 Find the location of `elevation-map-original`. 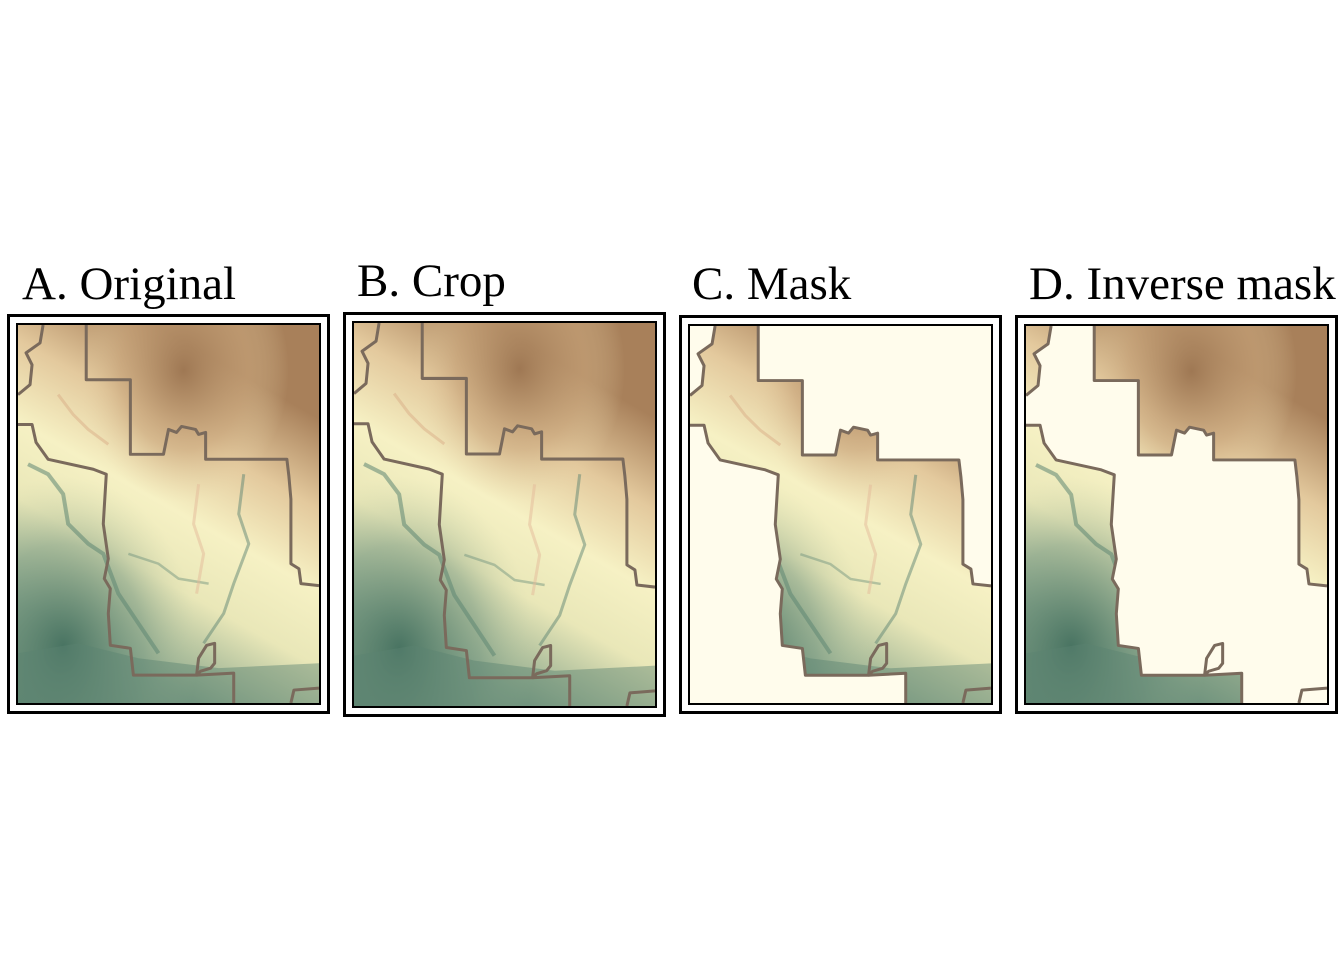

elevation-map-original is located at coordinates (168, 514).